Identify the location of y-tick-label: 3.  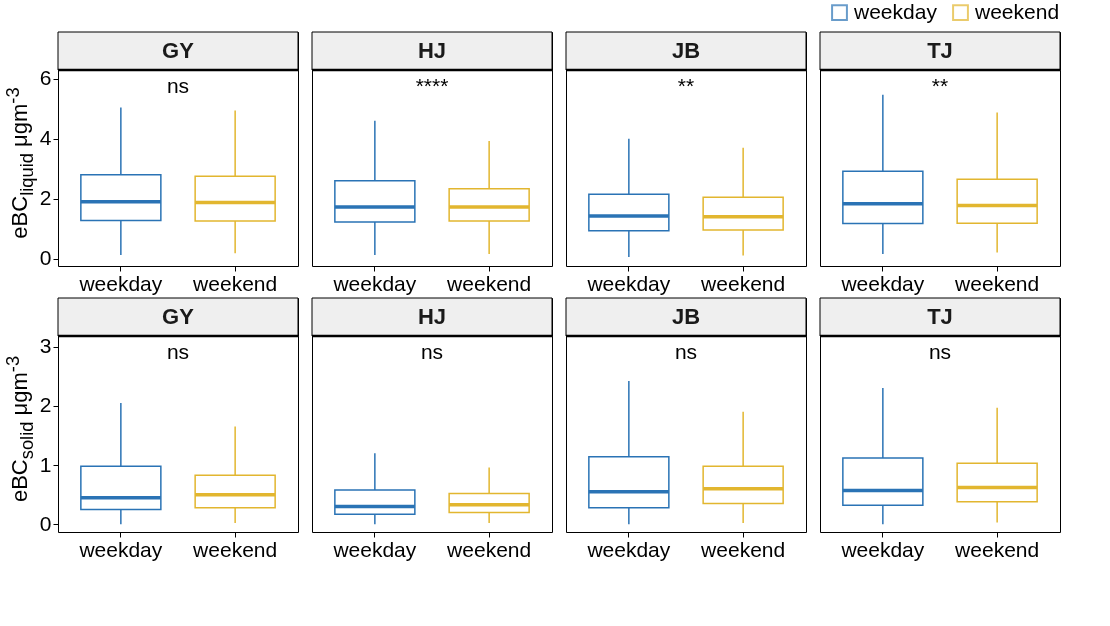
(45, 346).